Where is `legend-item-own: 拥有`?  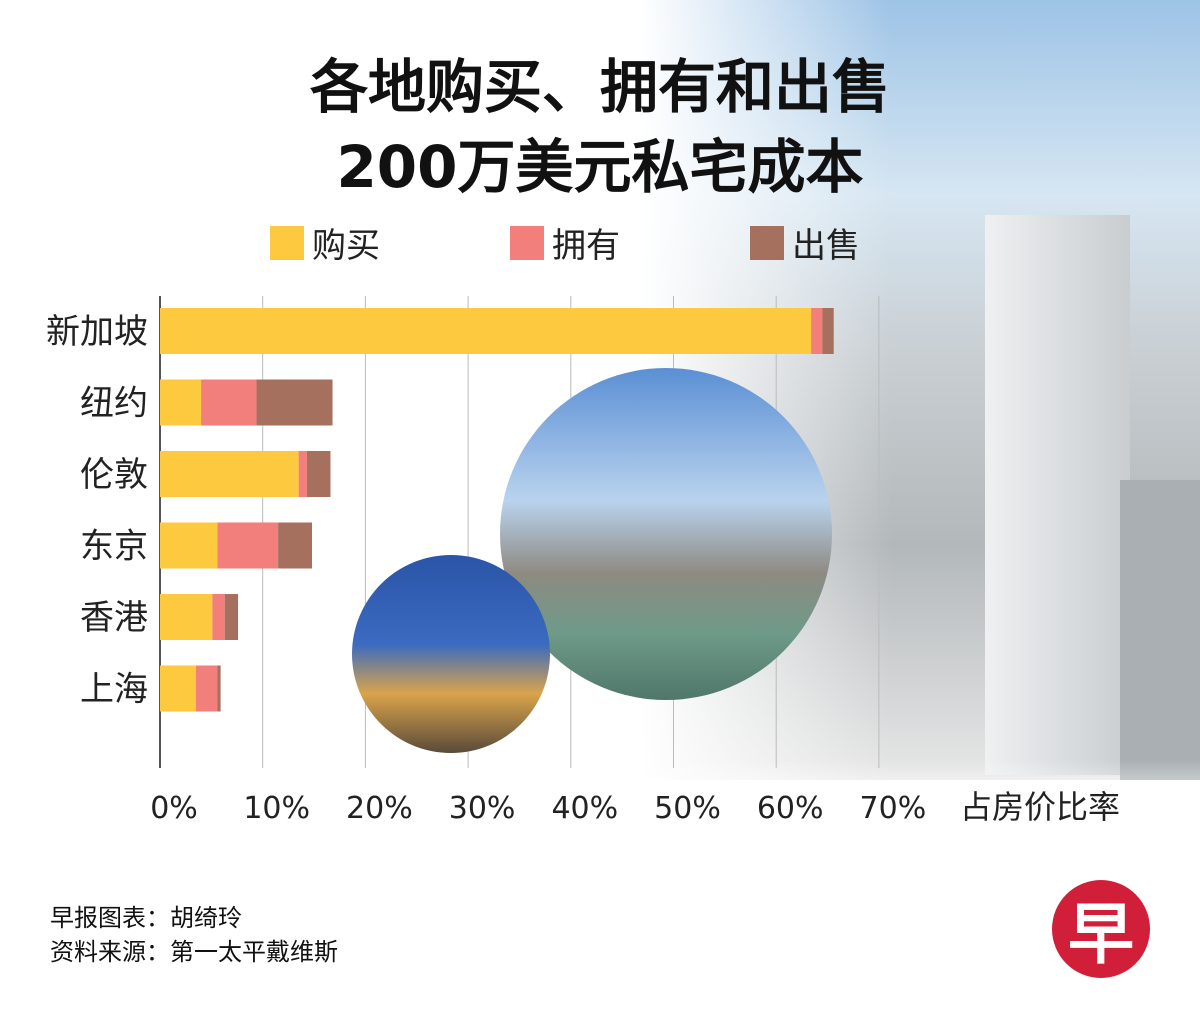 legend-item-own: 拥有 is located at coordinates (630, 242).